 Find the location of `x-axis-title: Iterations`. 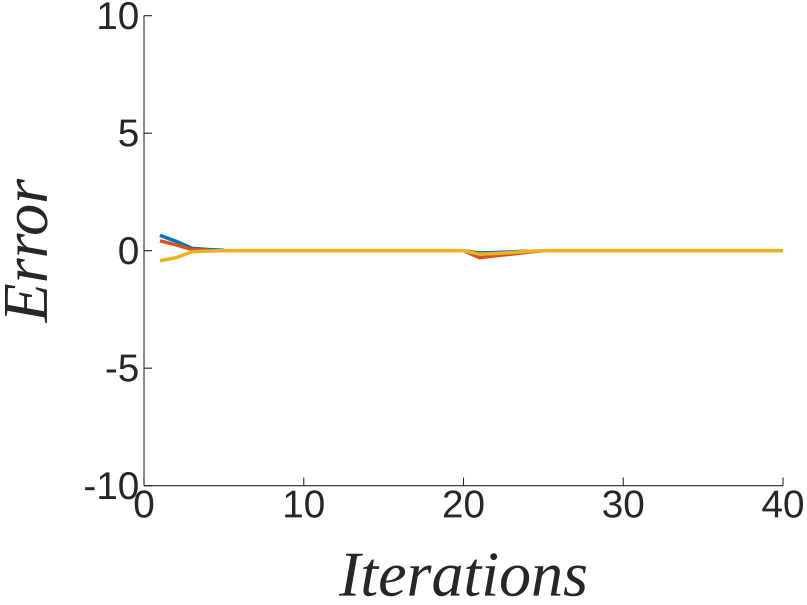

x-axis-title: Iterations is located at coordinates (462, 574).